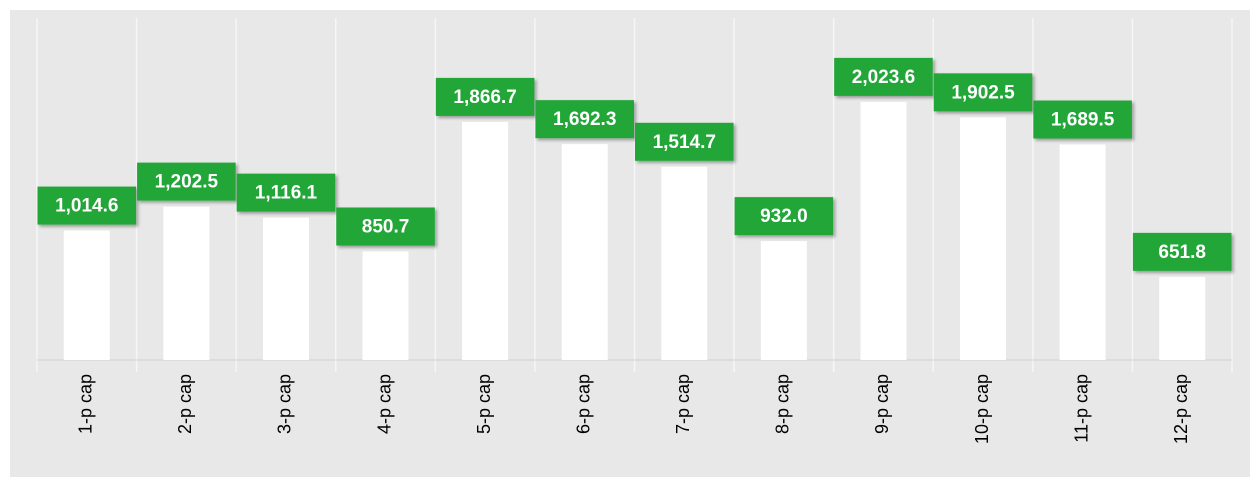 This screenshot has width=1250, height=477. Describe the element at coordinates (185, 404) in the screenshot. I see `x-tick-label: 2-p cap` at that location.